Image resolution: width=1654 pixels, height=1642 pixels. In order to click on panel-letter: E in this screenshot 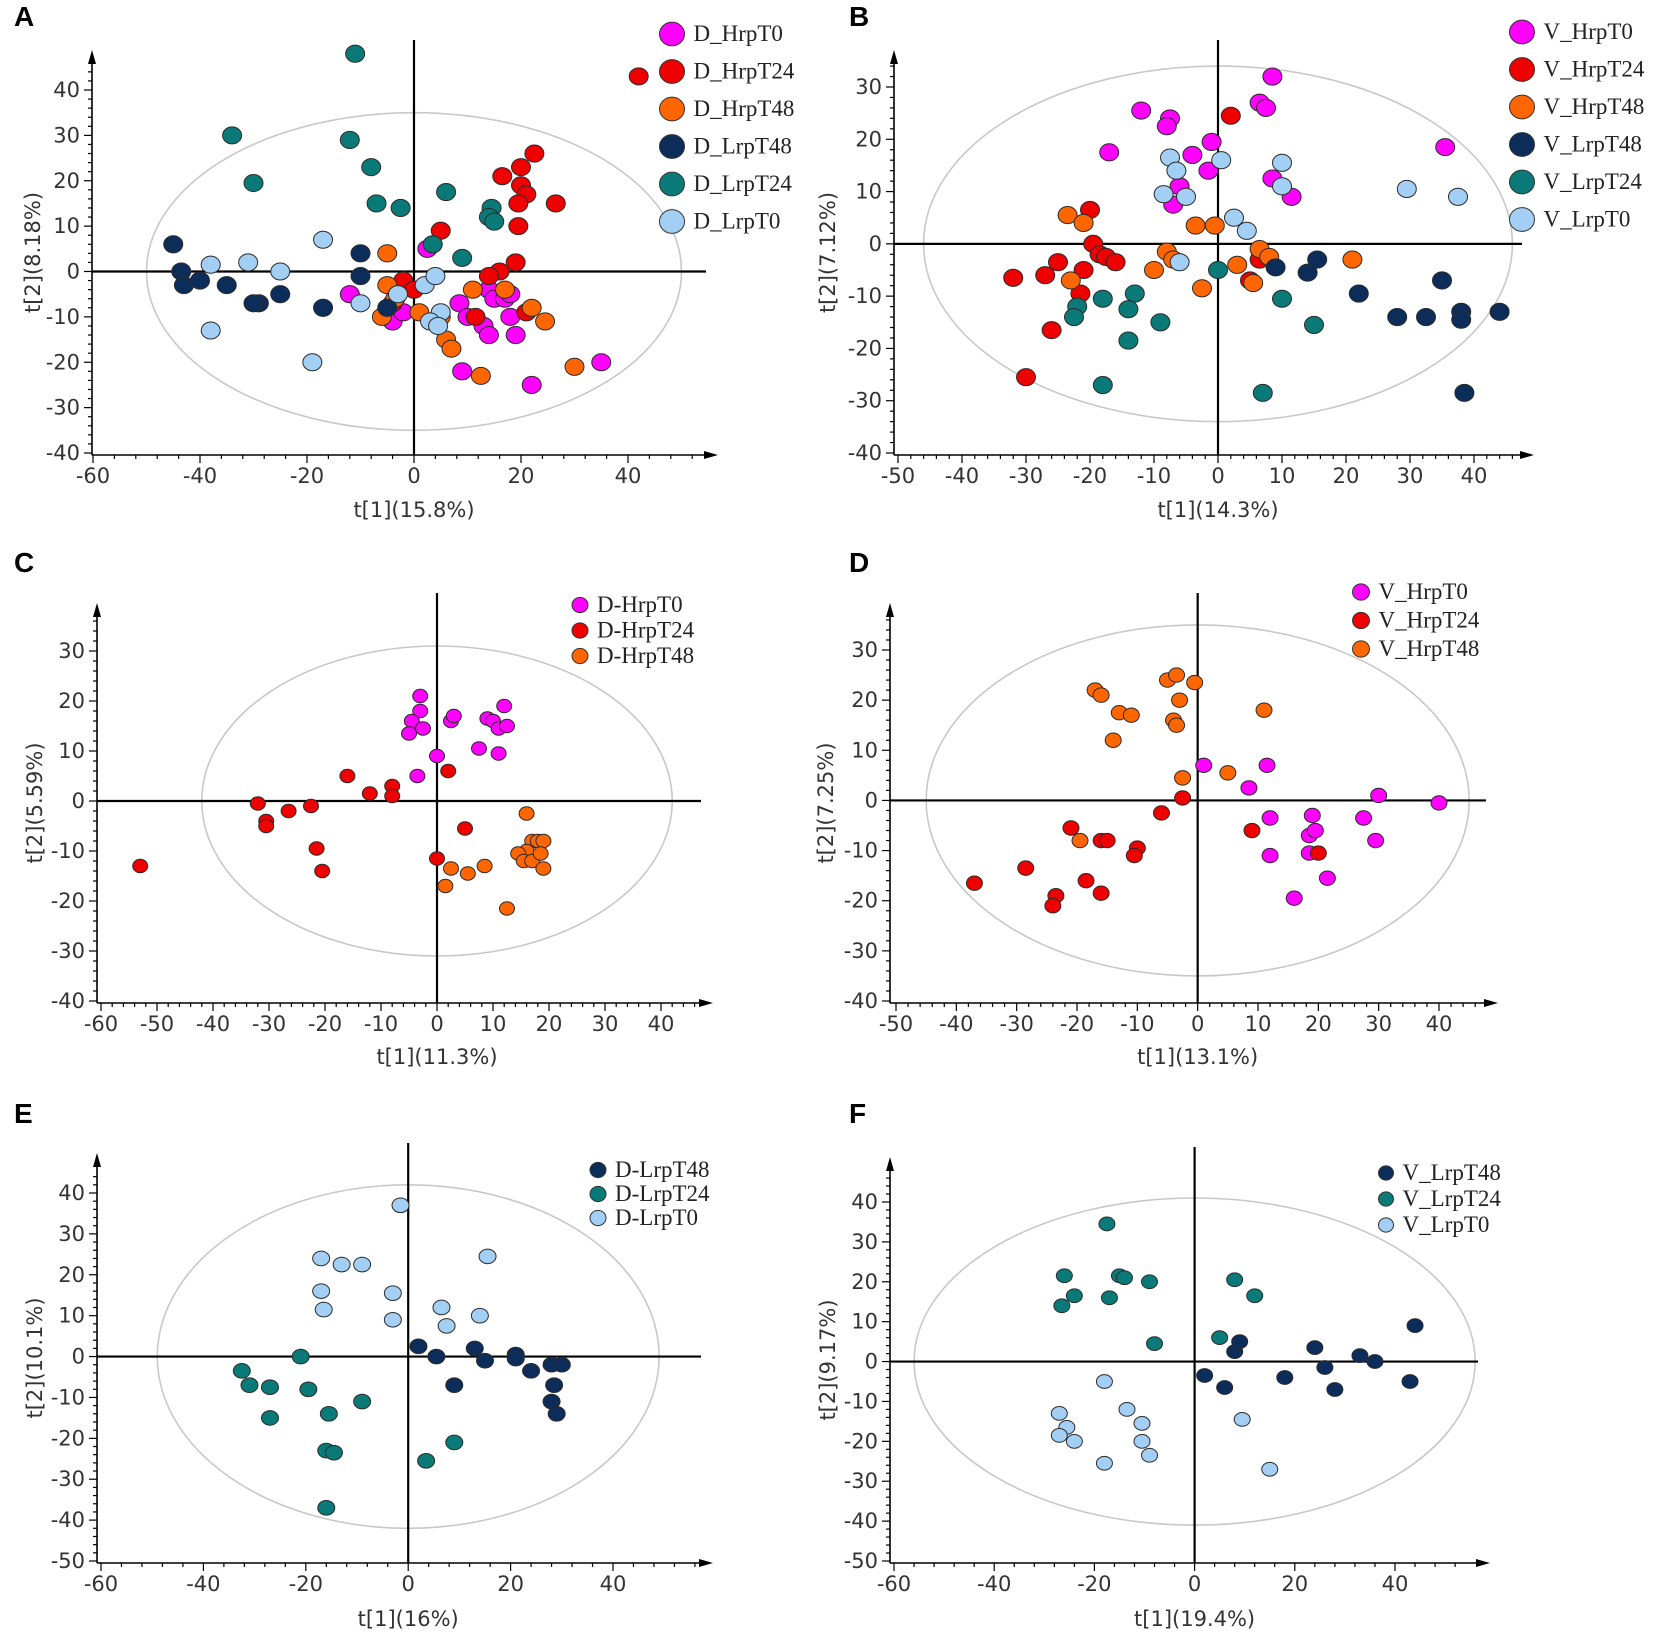, I will do `click(23, 1113)`.